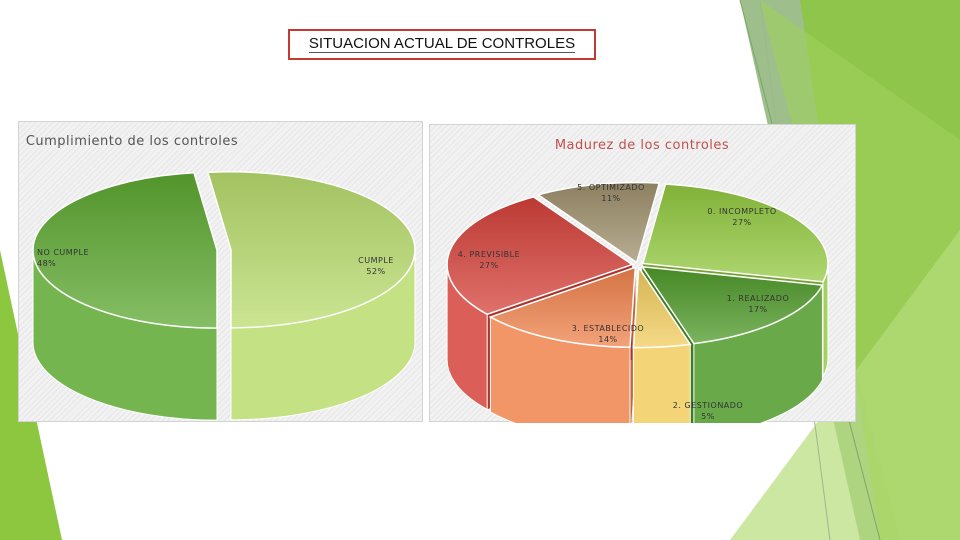 The width and height of the screenshot is (960, 540). I want to click on chart-title: Madurez de los controles, so click(642, 145).